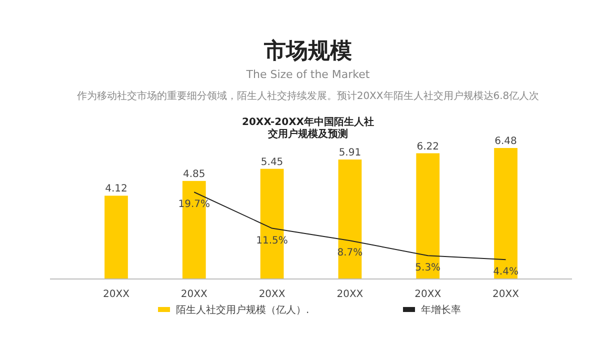 The height and width of the screenshot is (338, 600). What do you see at coordinates (505, 141) in the screenshot?
I see `data-label: 6.48` at bounding box center [505, 141].